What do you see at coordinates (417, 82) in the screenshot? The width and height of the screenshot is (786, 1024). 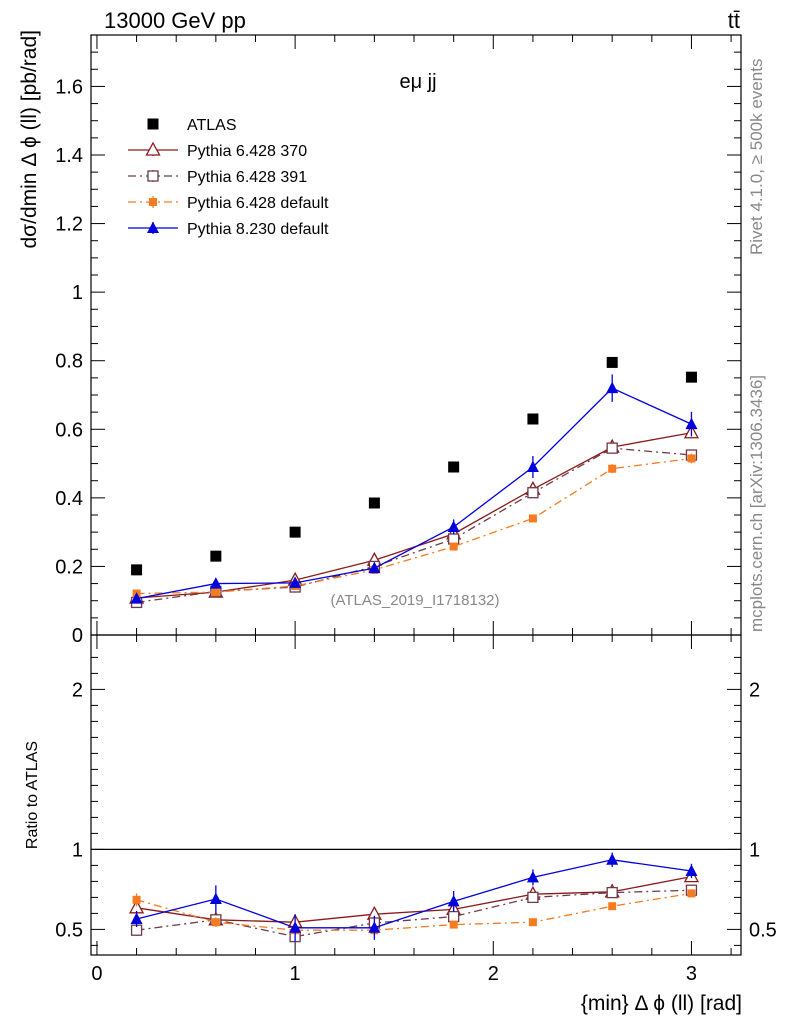 I see `chart-title: eμ jj` at bounding box center [417, 82].